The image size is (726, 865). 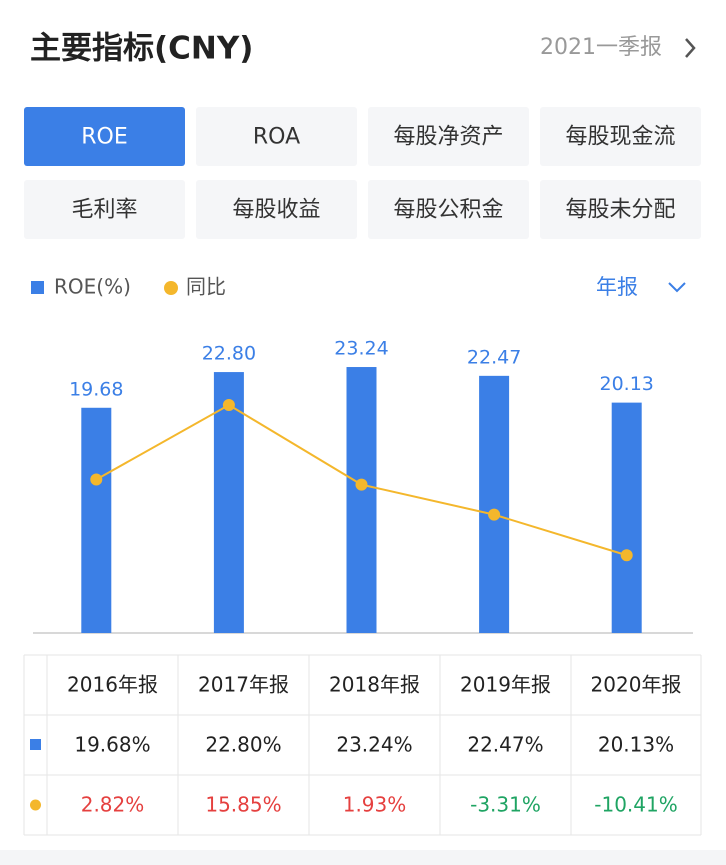 I want to click on report-period: 2021一季报, so click(x=601, y=47).